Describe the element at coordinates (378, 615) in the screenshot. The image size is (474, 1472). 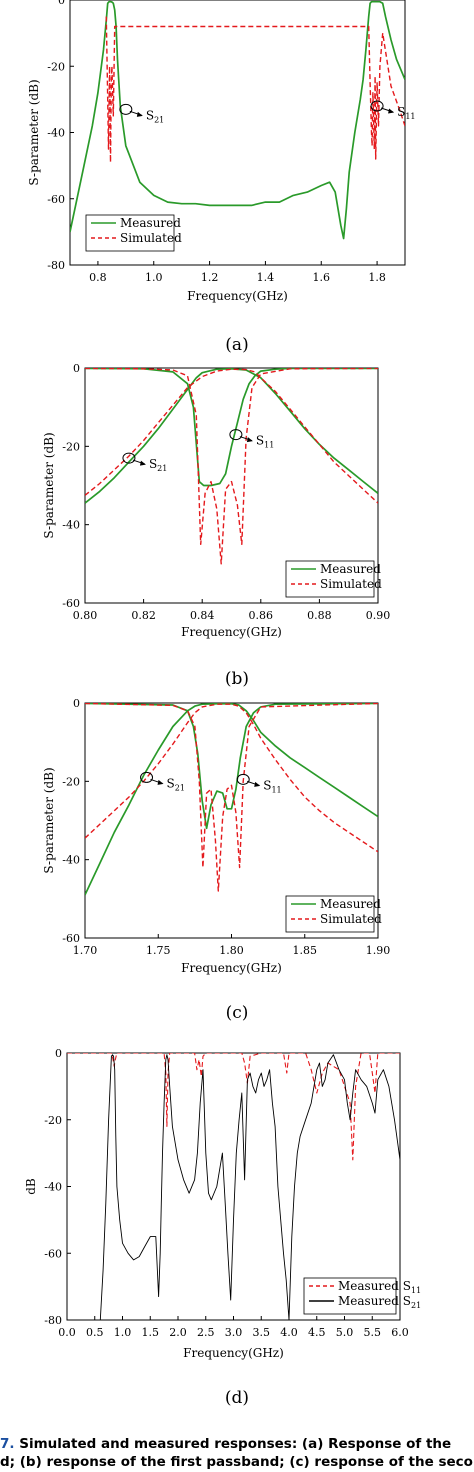
I see `x-tick-label: 0.90` at that location.